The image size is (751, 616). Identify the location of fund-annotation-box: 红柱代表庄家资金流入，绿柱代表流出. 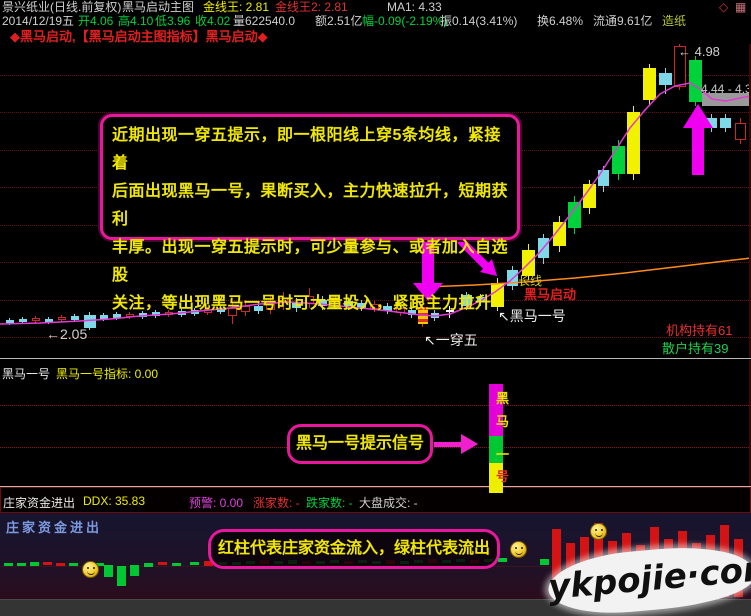
(354, 549).